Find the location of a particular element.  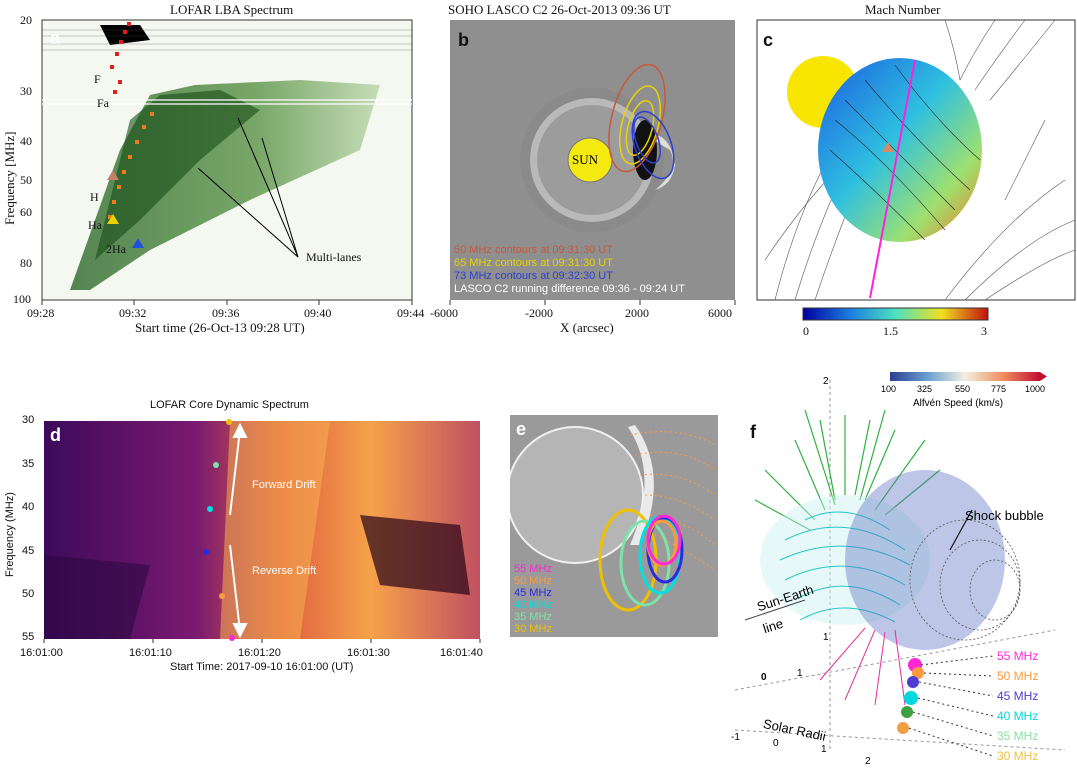

panel-c-image is located at coordinates (916, 170).